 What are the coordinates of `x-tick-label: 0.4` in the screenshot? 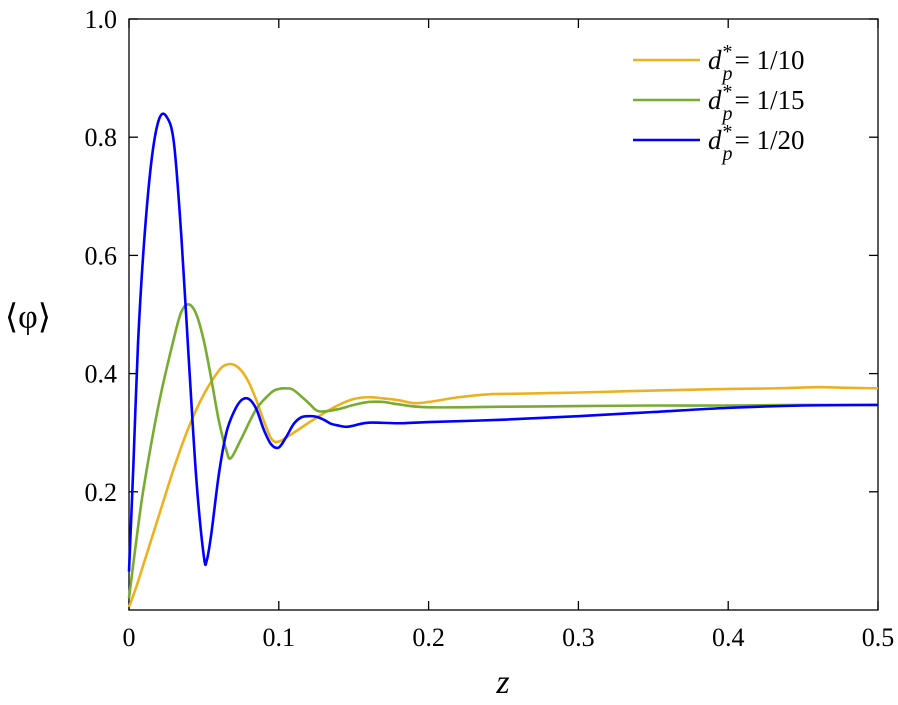 It's located at (728, 637).